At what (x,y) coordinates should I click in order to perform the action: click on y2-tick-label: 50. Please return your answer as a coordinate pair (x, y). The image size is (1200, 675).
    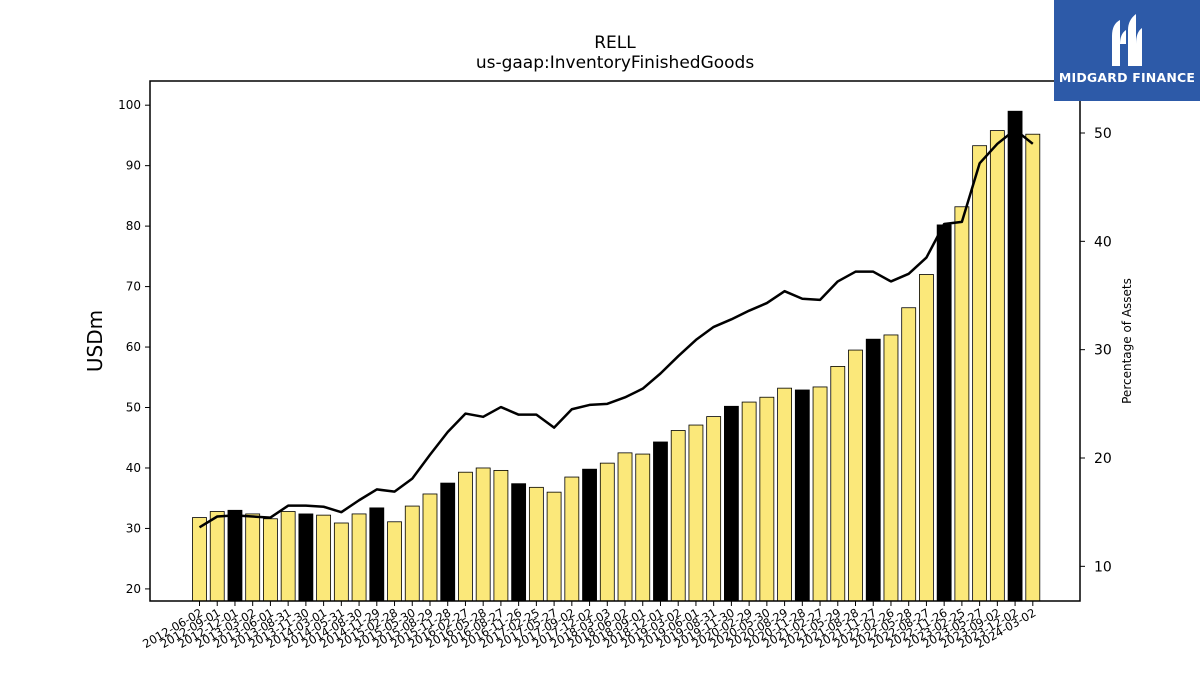
    Looking at the image, I should click on (1103, 134).